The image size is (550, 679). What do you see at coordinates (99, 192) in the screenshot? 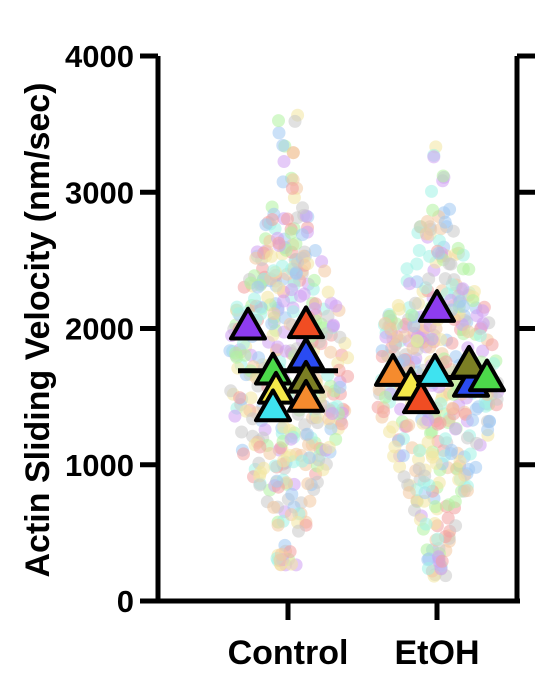
I see `y-tick-label: 3000` at bounding box center [99, 192].